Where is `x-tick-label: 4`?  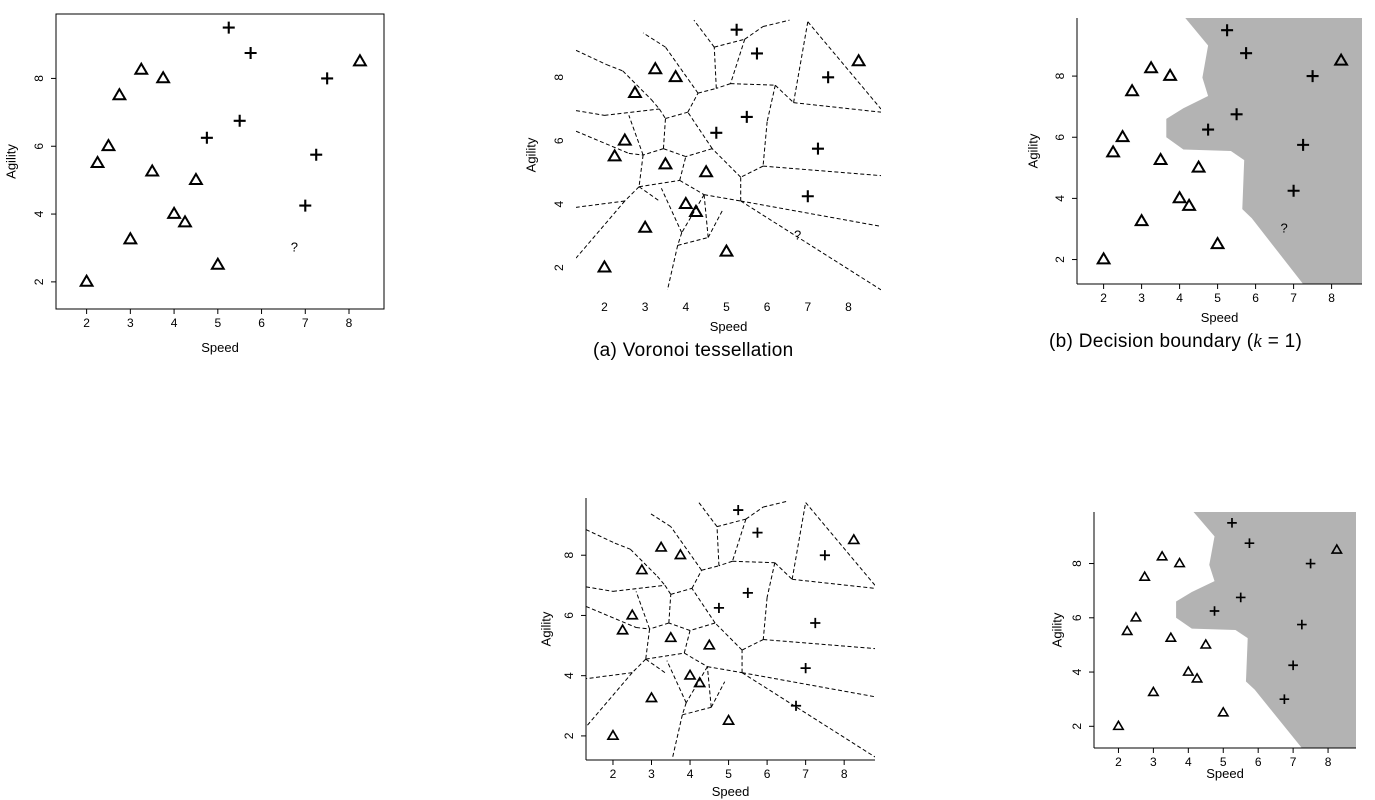
x-tick-label: 4 is located at coordinates (1188, 762).